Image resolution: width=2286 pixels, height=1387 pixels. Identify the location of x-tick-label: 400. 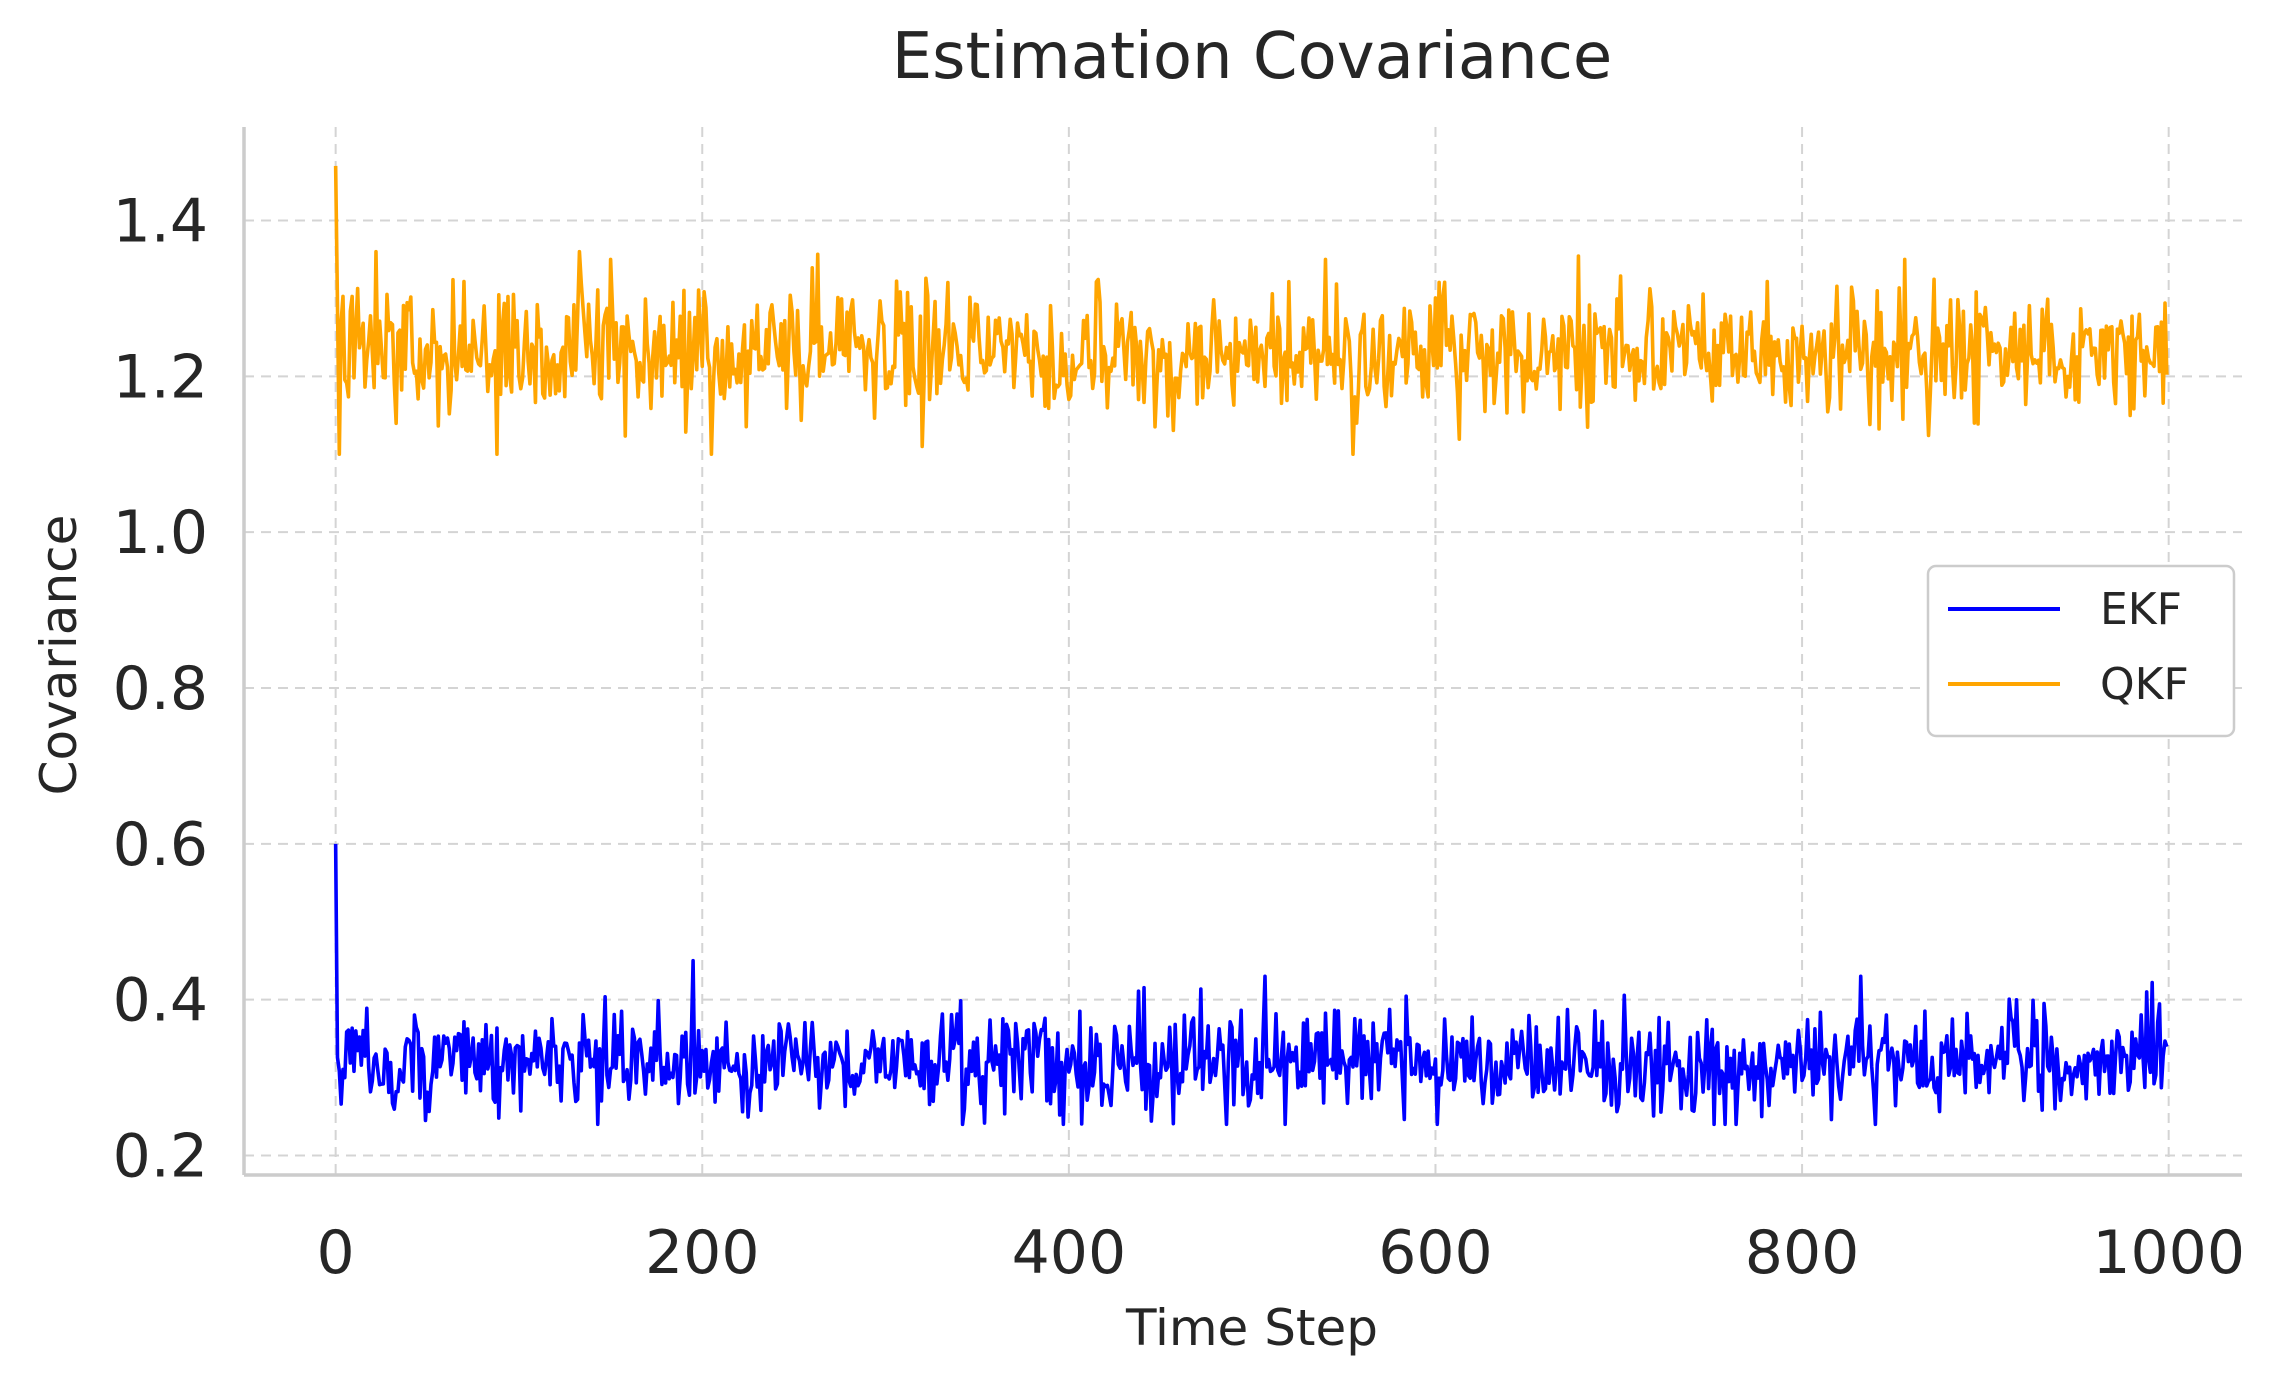
(1069, 1253).